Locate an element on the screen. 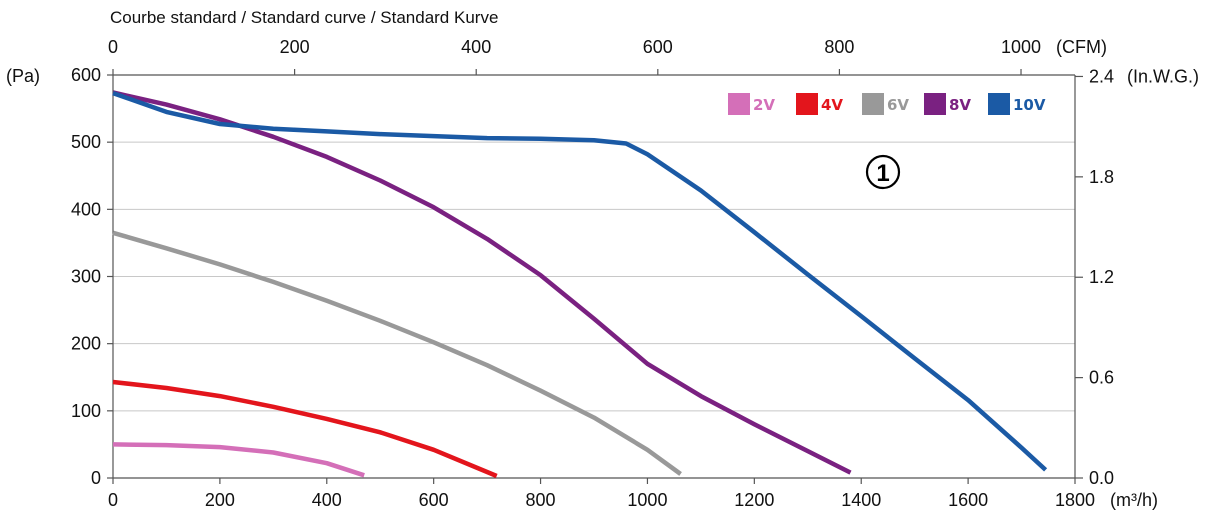 This screenshot has height=521, width=1231. series-line-2v is located at coordinates (238, 460).